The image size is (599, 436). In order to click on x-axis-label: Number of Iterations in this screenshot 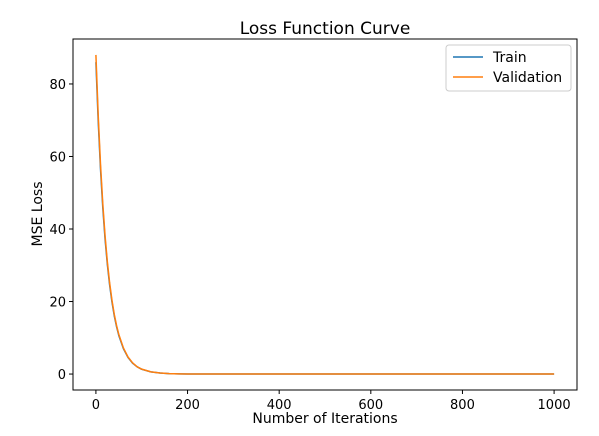, I will do `click(324, 419)`.